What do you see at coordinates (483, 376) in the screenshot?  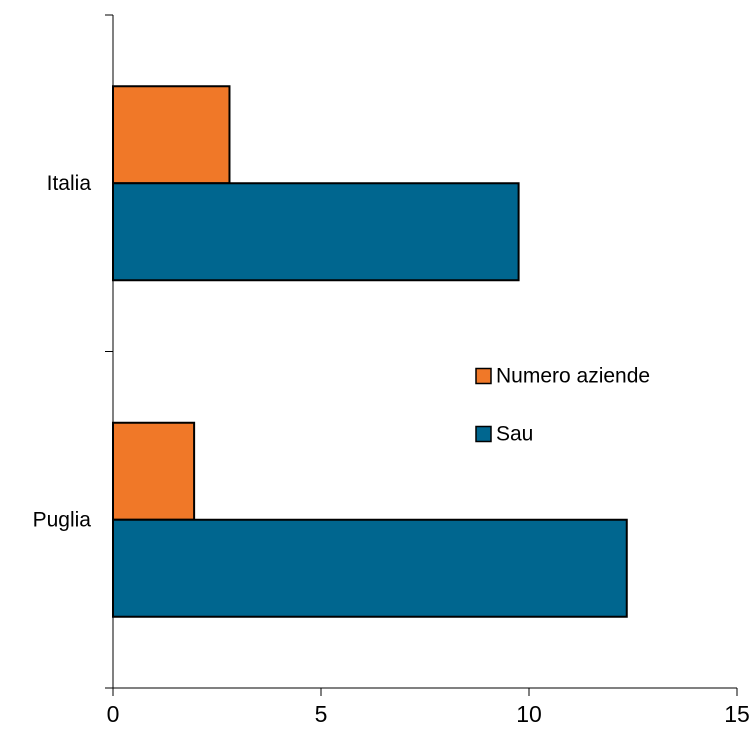 I see `legend-swatch-numero-aziende` at bounding box center [483, 376].